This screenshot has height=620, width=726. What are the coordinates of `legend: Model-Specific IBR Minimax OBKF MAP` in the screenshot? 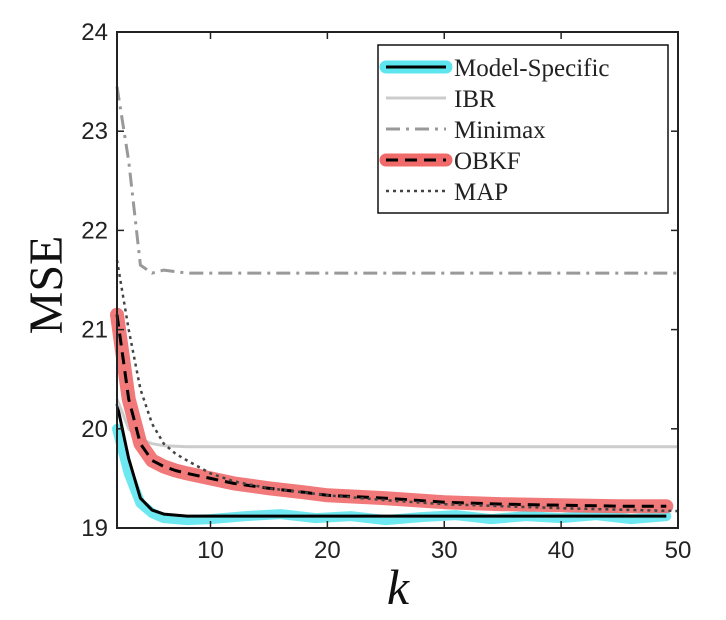 It's located at (523, 129).